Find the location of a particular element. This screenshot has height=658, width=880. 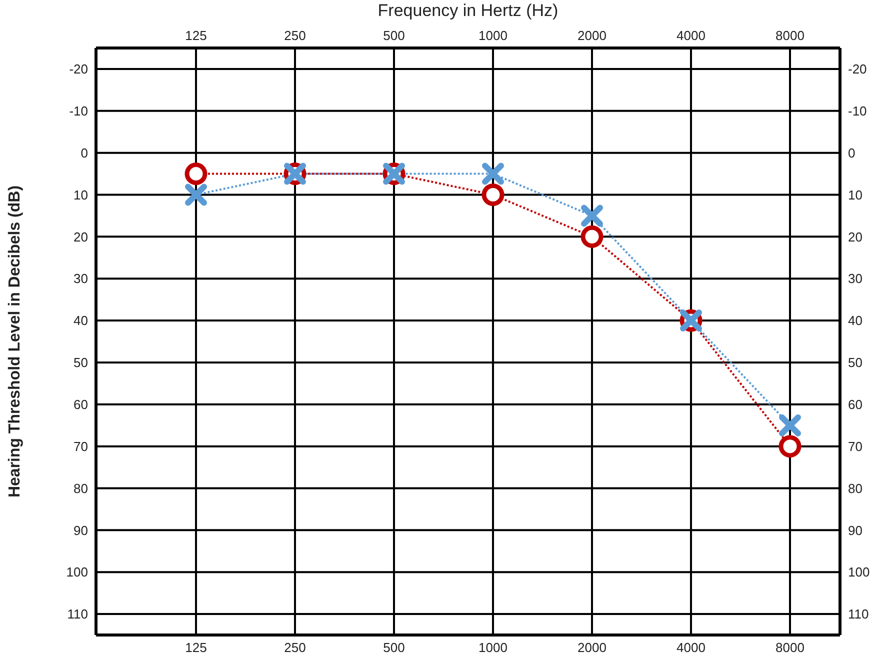

y-tick-label: 70 is located at coordinates (81, 446).